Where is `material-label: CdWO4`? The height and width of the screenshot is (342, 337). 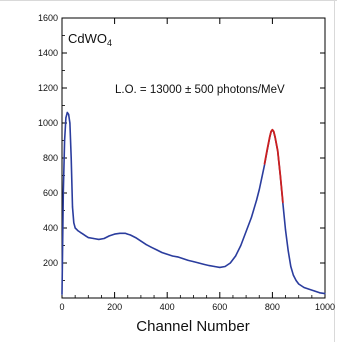 material-label: CdWO4 is located at coordinates (90, 39).